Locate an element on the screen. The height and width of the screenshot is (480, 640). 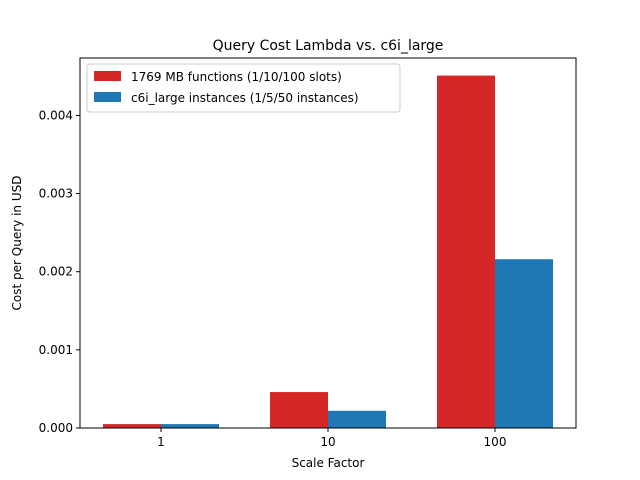
y-axis: 0.000 0.001 0.002 0.003 0.004 is located at coordinates (59, 271).